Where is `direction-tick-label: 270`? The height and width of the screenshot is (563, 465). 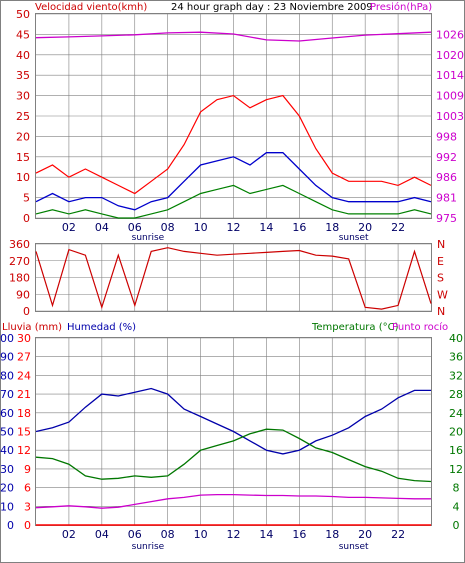
direction-tick-label: 270 is located at coordinates (19, 261).